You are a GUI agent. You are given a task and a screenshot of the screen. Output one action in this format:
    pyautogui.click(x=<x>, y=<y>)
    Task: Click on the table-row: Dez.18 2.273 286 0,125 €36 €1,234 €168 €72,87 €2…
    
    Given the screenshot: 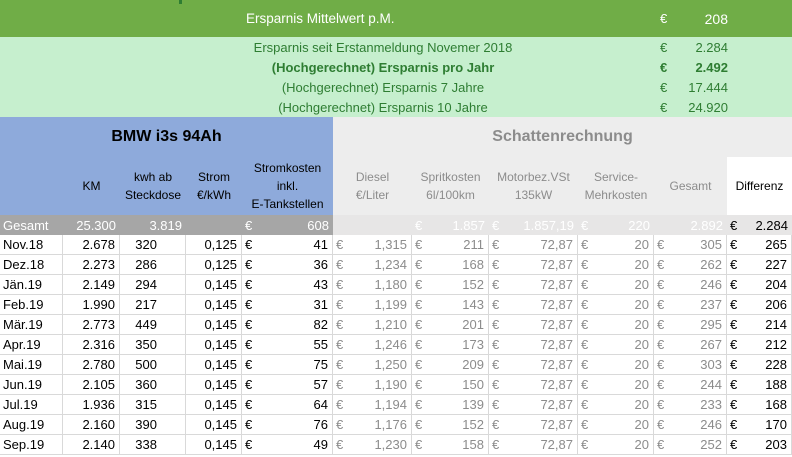 What is the action you would take?
    pyautogui.click(x=396, y=265)
    